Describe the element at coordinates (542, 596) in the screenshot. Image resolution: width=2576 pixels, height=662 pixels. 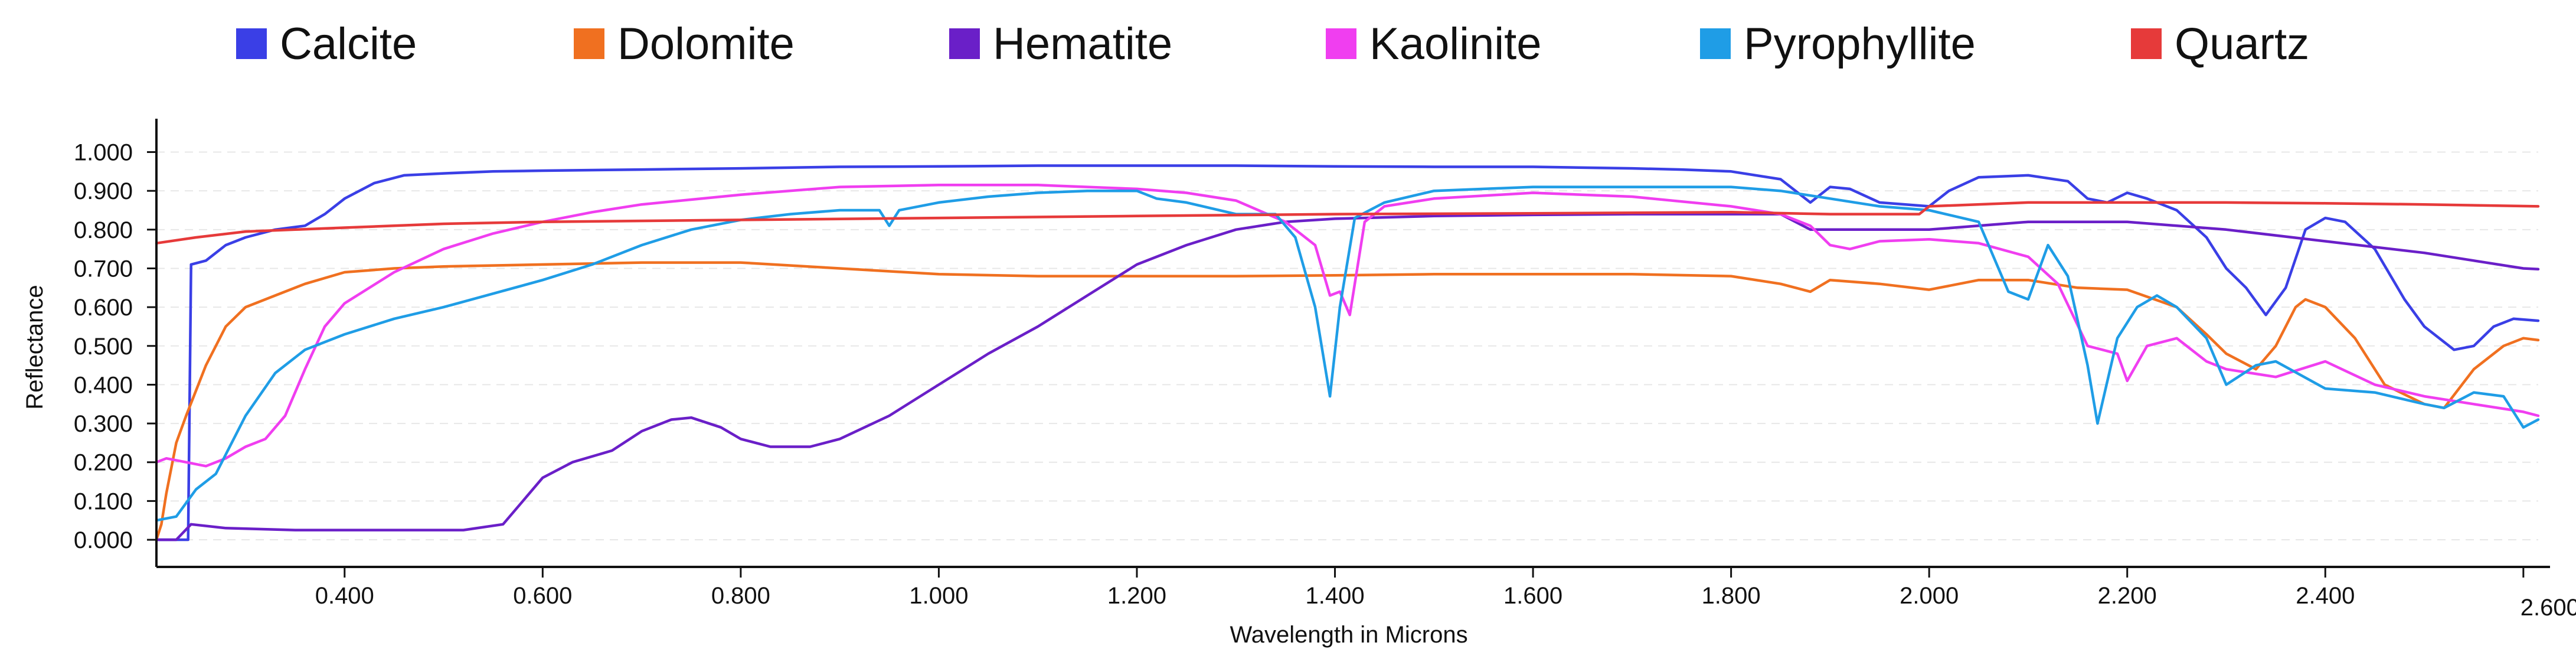
I see `x-tick-label: 0.600` at that location.